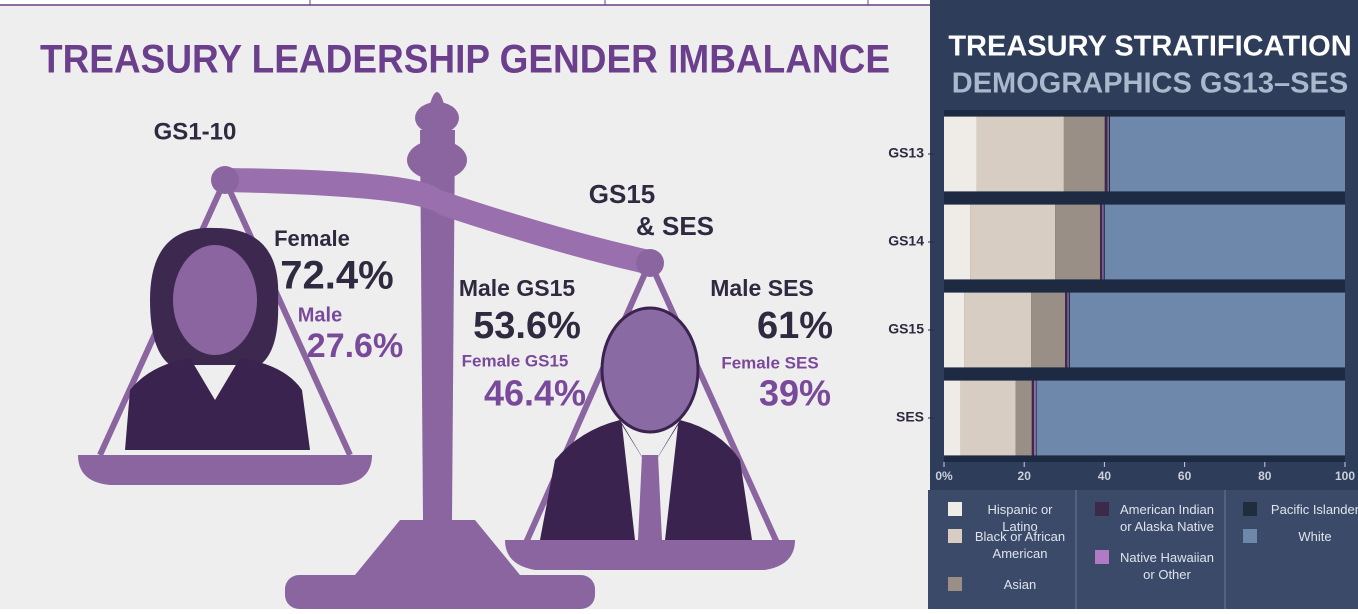 The width and height of the screenshot is (1358, 614). I want to click on left-pan, so click(225, 470).